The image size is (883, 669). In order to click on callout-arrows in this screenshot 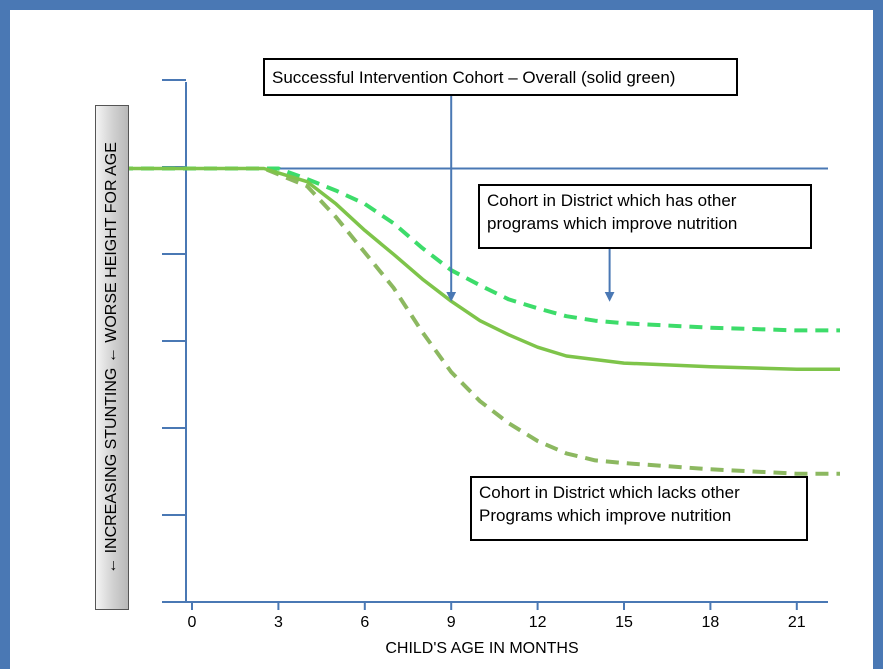, I will do `click(530, 293)`.